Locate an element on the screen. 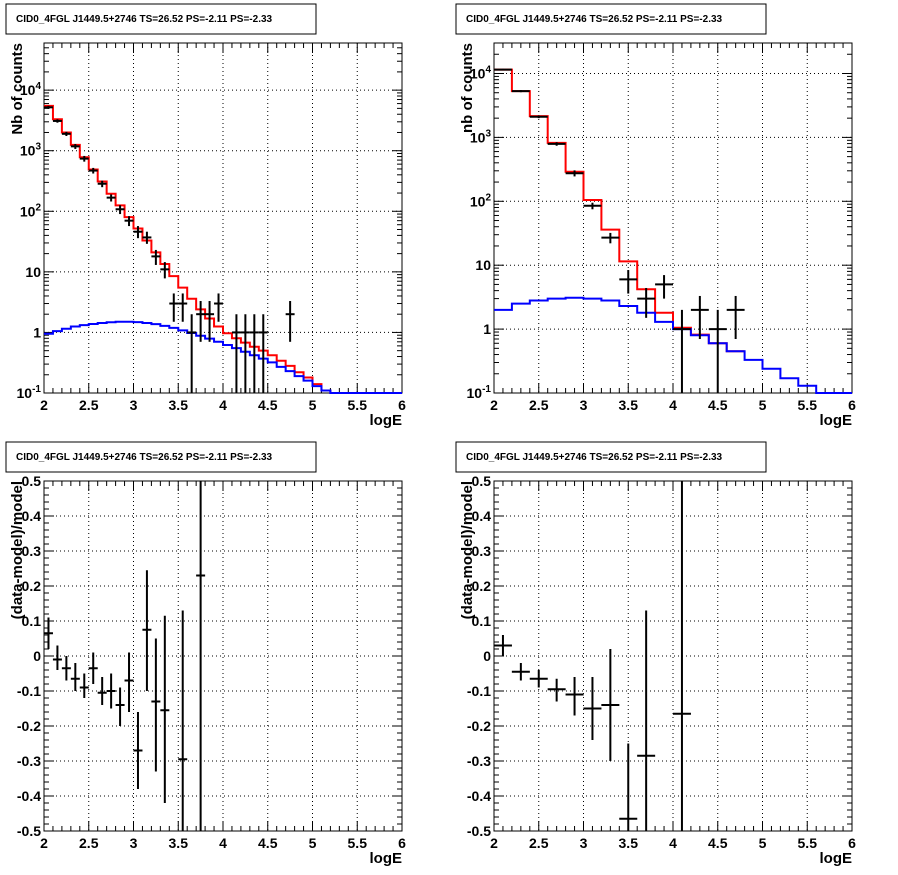 The width and height of the screenshot is (898, 875). y-axis-label: nb of counts is located at coordinates (467, 88).